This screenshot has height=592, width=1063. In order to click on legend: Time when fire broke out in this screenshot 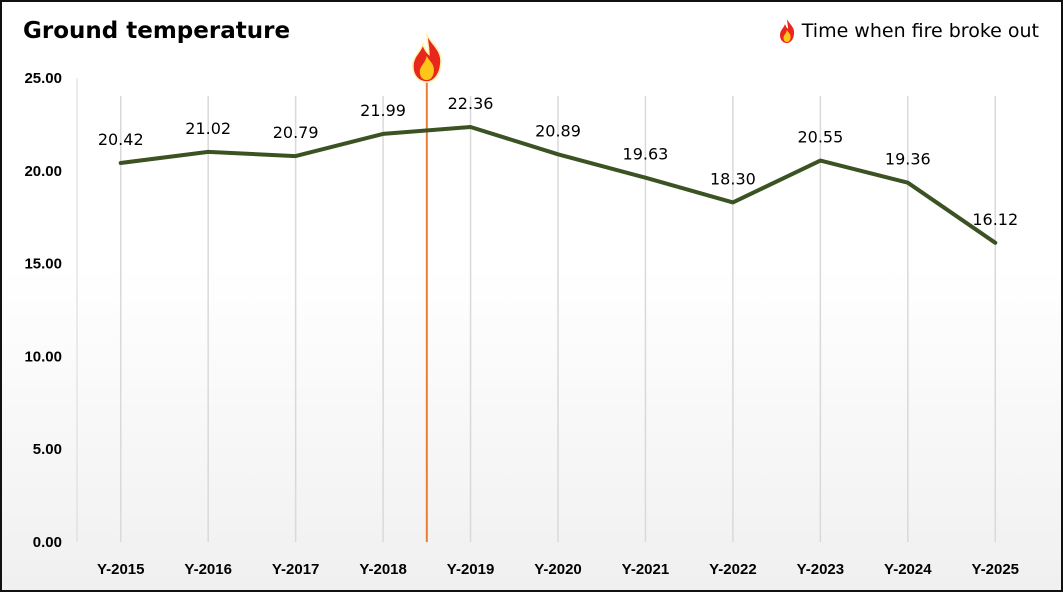, I will do `click(908, 31)`.